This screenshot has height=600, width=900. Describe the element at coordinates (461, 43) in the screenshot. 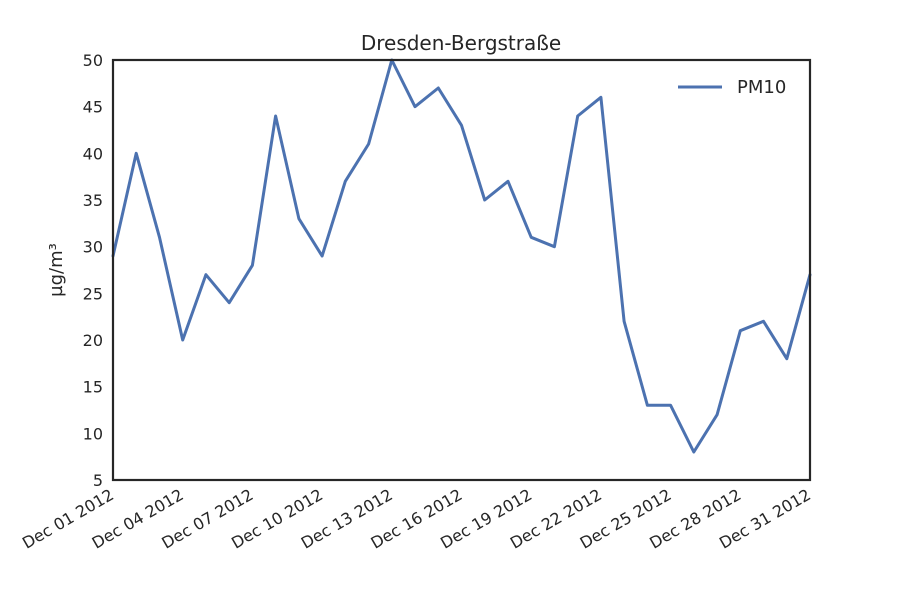

I see `chart-title: Dresden-Bergstraße` at that location.